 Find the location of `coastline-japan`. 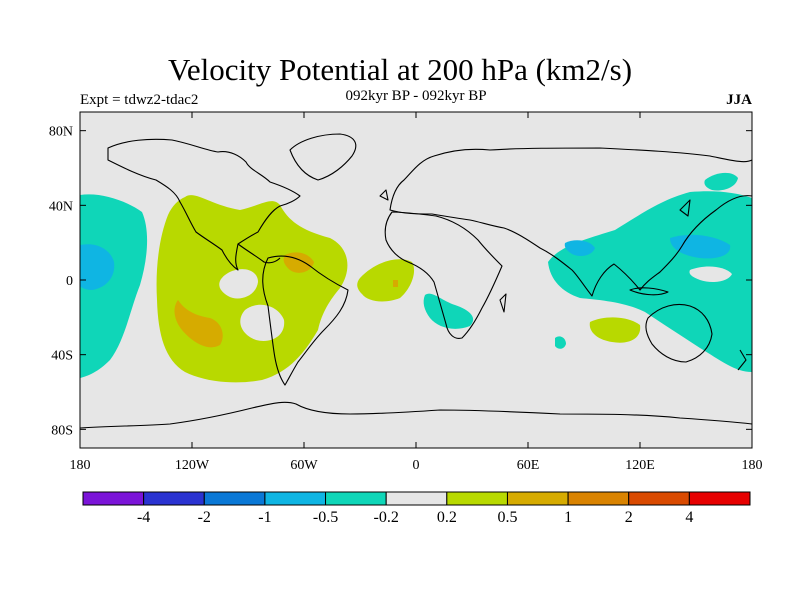

coastline-japan is located at coordinates (685, 208).